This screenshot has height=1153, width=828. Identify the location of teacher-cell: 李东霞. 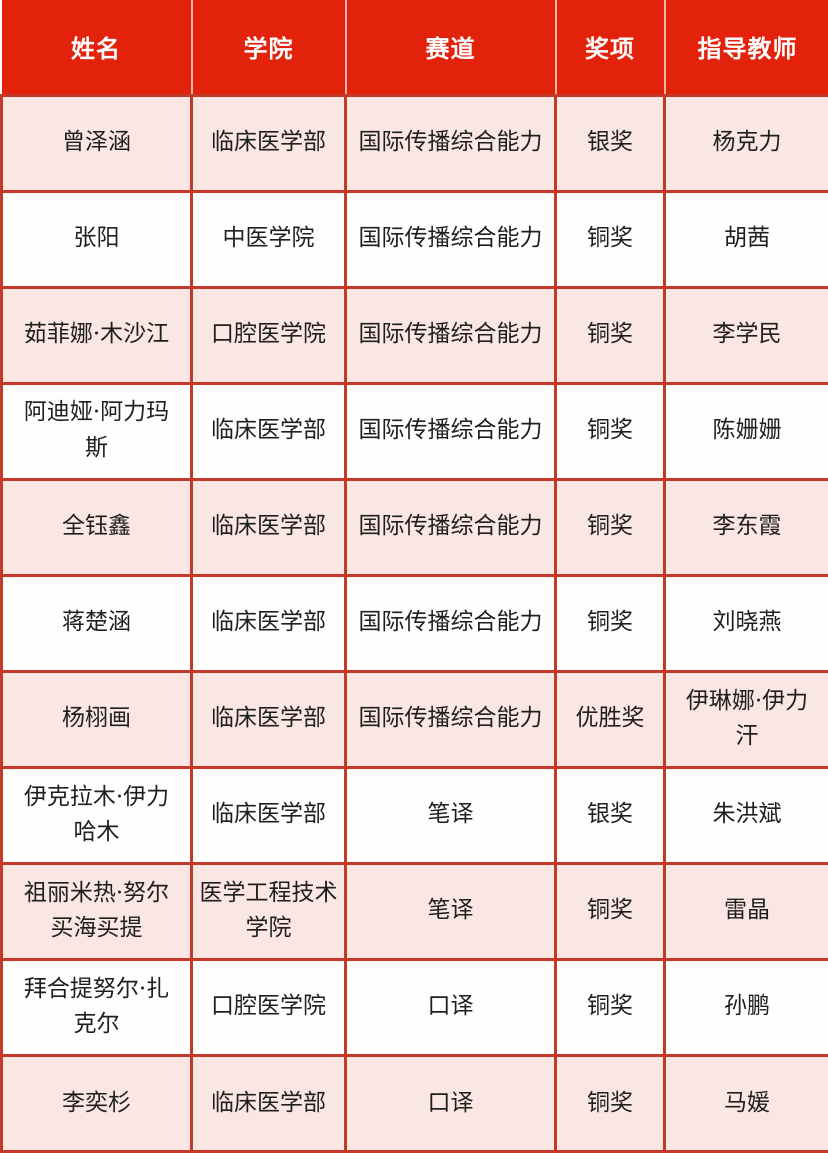
(745, 527).